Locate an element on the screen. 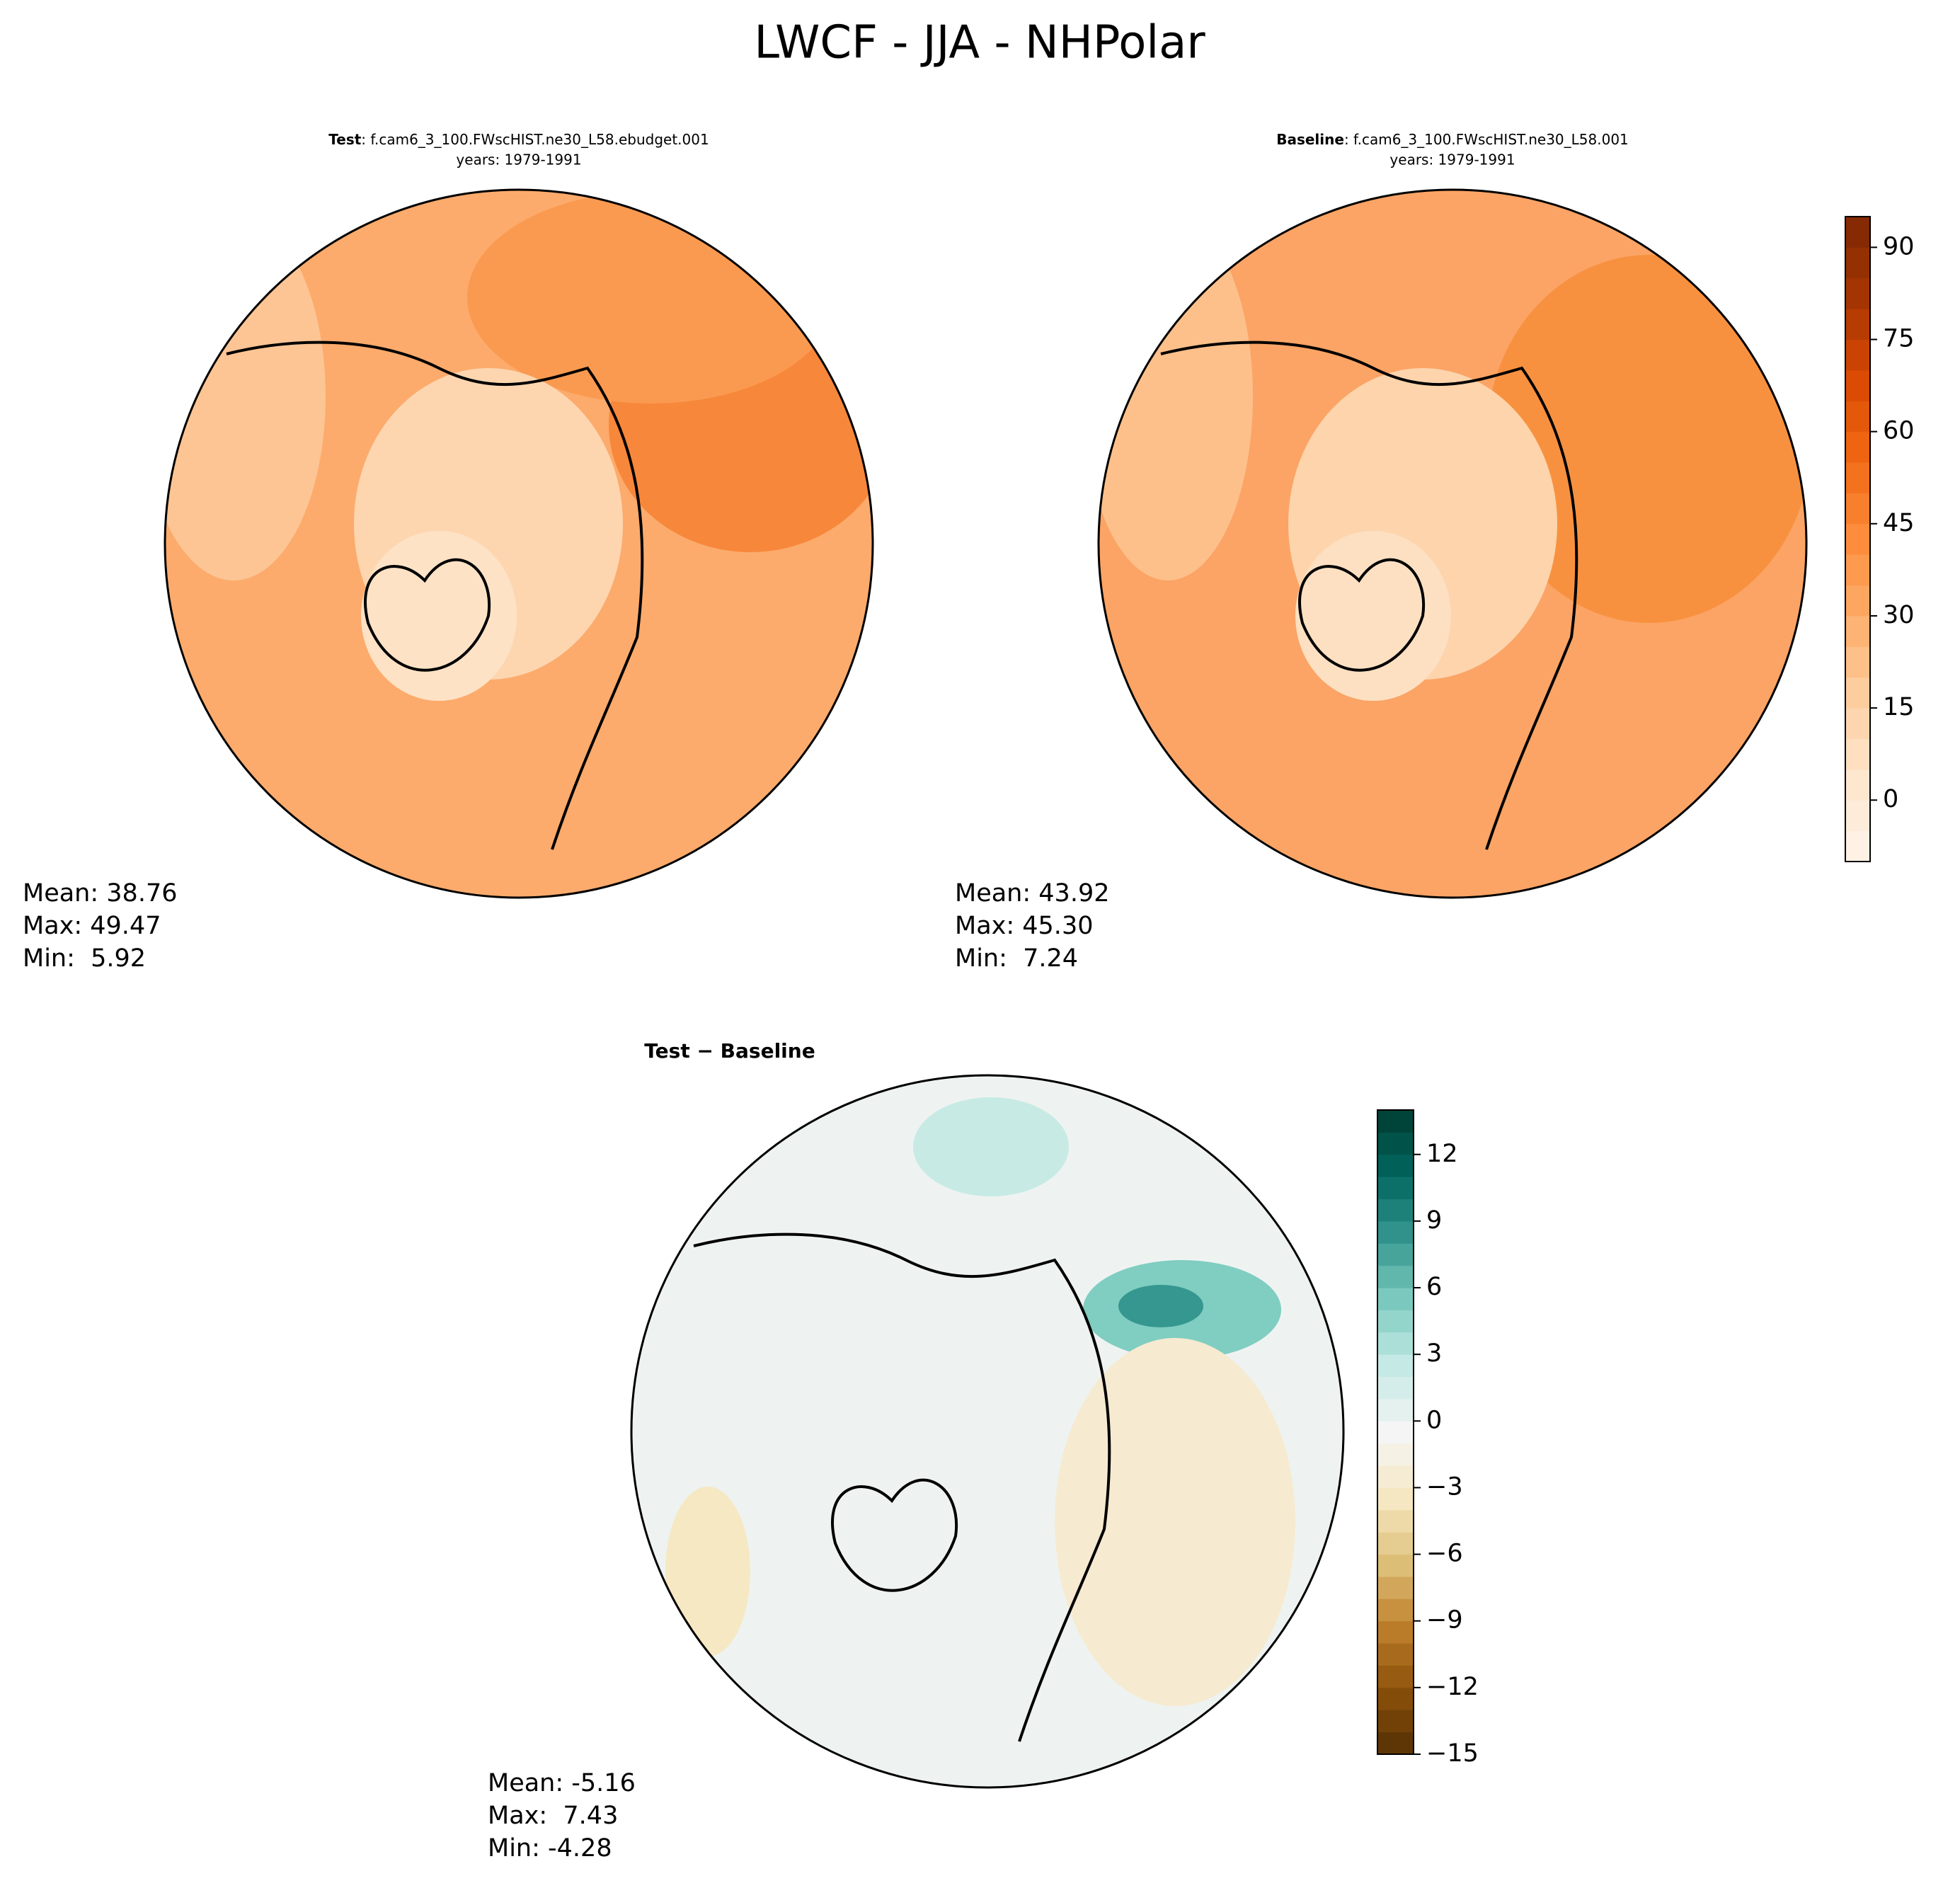 The height and width of the screenshot is (1888, 1960). stat: Mean: 43.92 is located at coordinates (1032, 894).